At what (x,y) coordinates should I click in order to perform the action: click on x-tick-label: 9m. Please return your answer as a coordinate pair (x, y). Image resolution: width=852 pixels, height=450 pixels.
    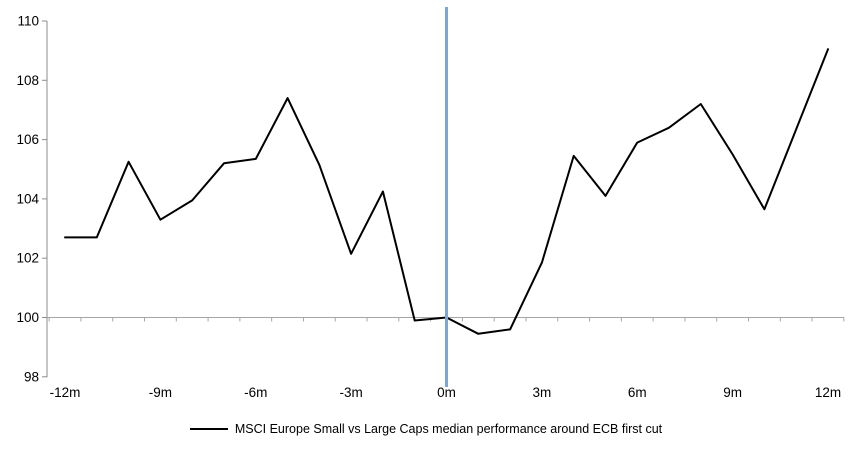
    Looking at the image, I should click on (732, 392).